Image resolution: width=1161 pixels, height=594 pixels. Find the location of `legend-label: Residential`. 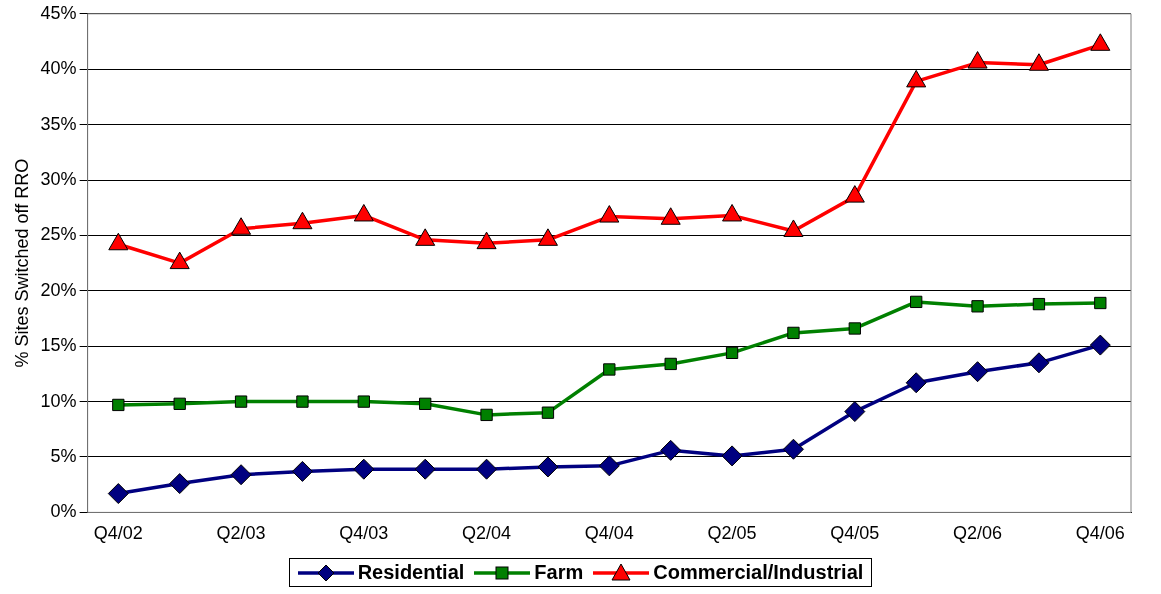

legend-label: Residential is located at coordinates (411, 572).